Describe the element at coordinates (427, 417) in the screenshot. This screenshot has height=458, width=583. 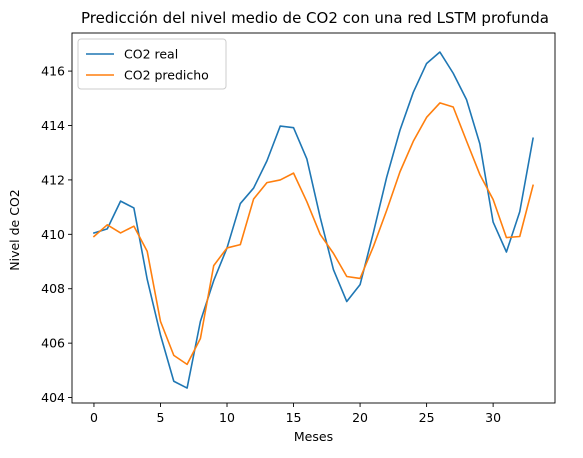
I see `x-tick-label: 25` at that location.